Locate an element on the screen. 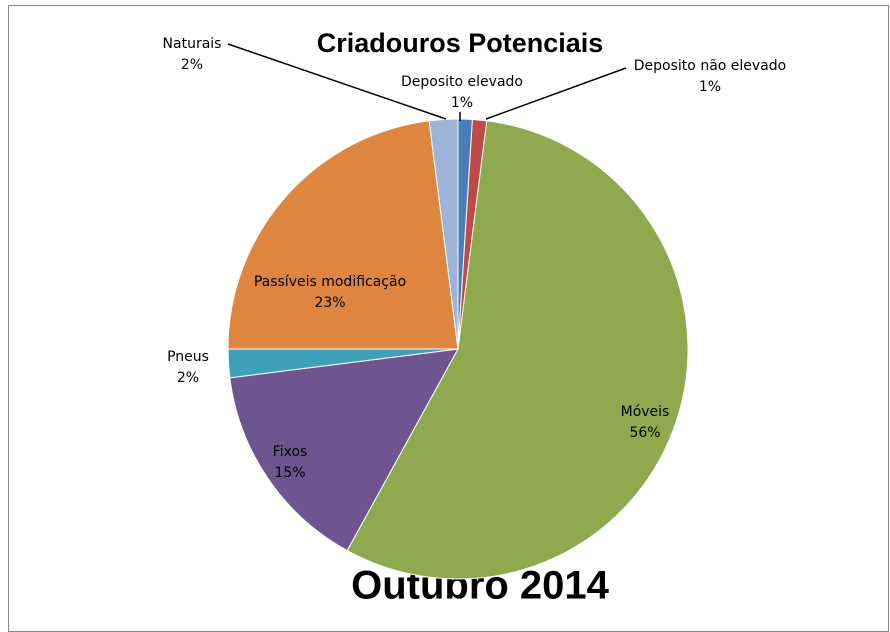 This screenshot has height=632, width=890. chart-title: Criadouros Potenciais is located at coordinates (460, 43).